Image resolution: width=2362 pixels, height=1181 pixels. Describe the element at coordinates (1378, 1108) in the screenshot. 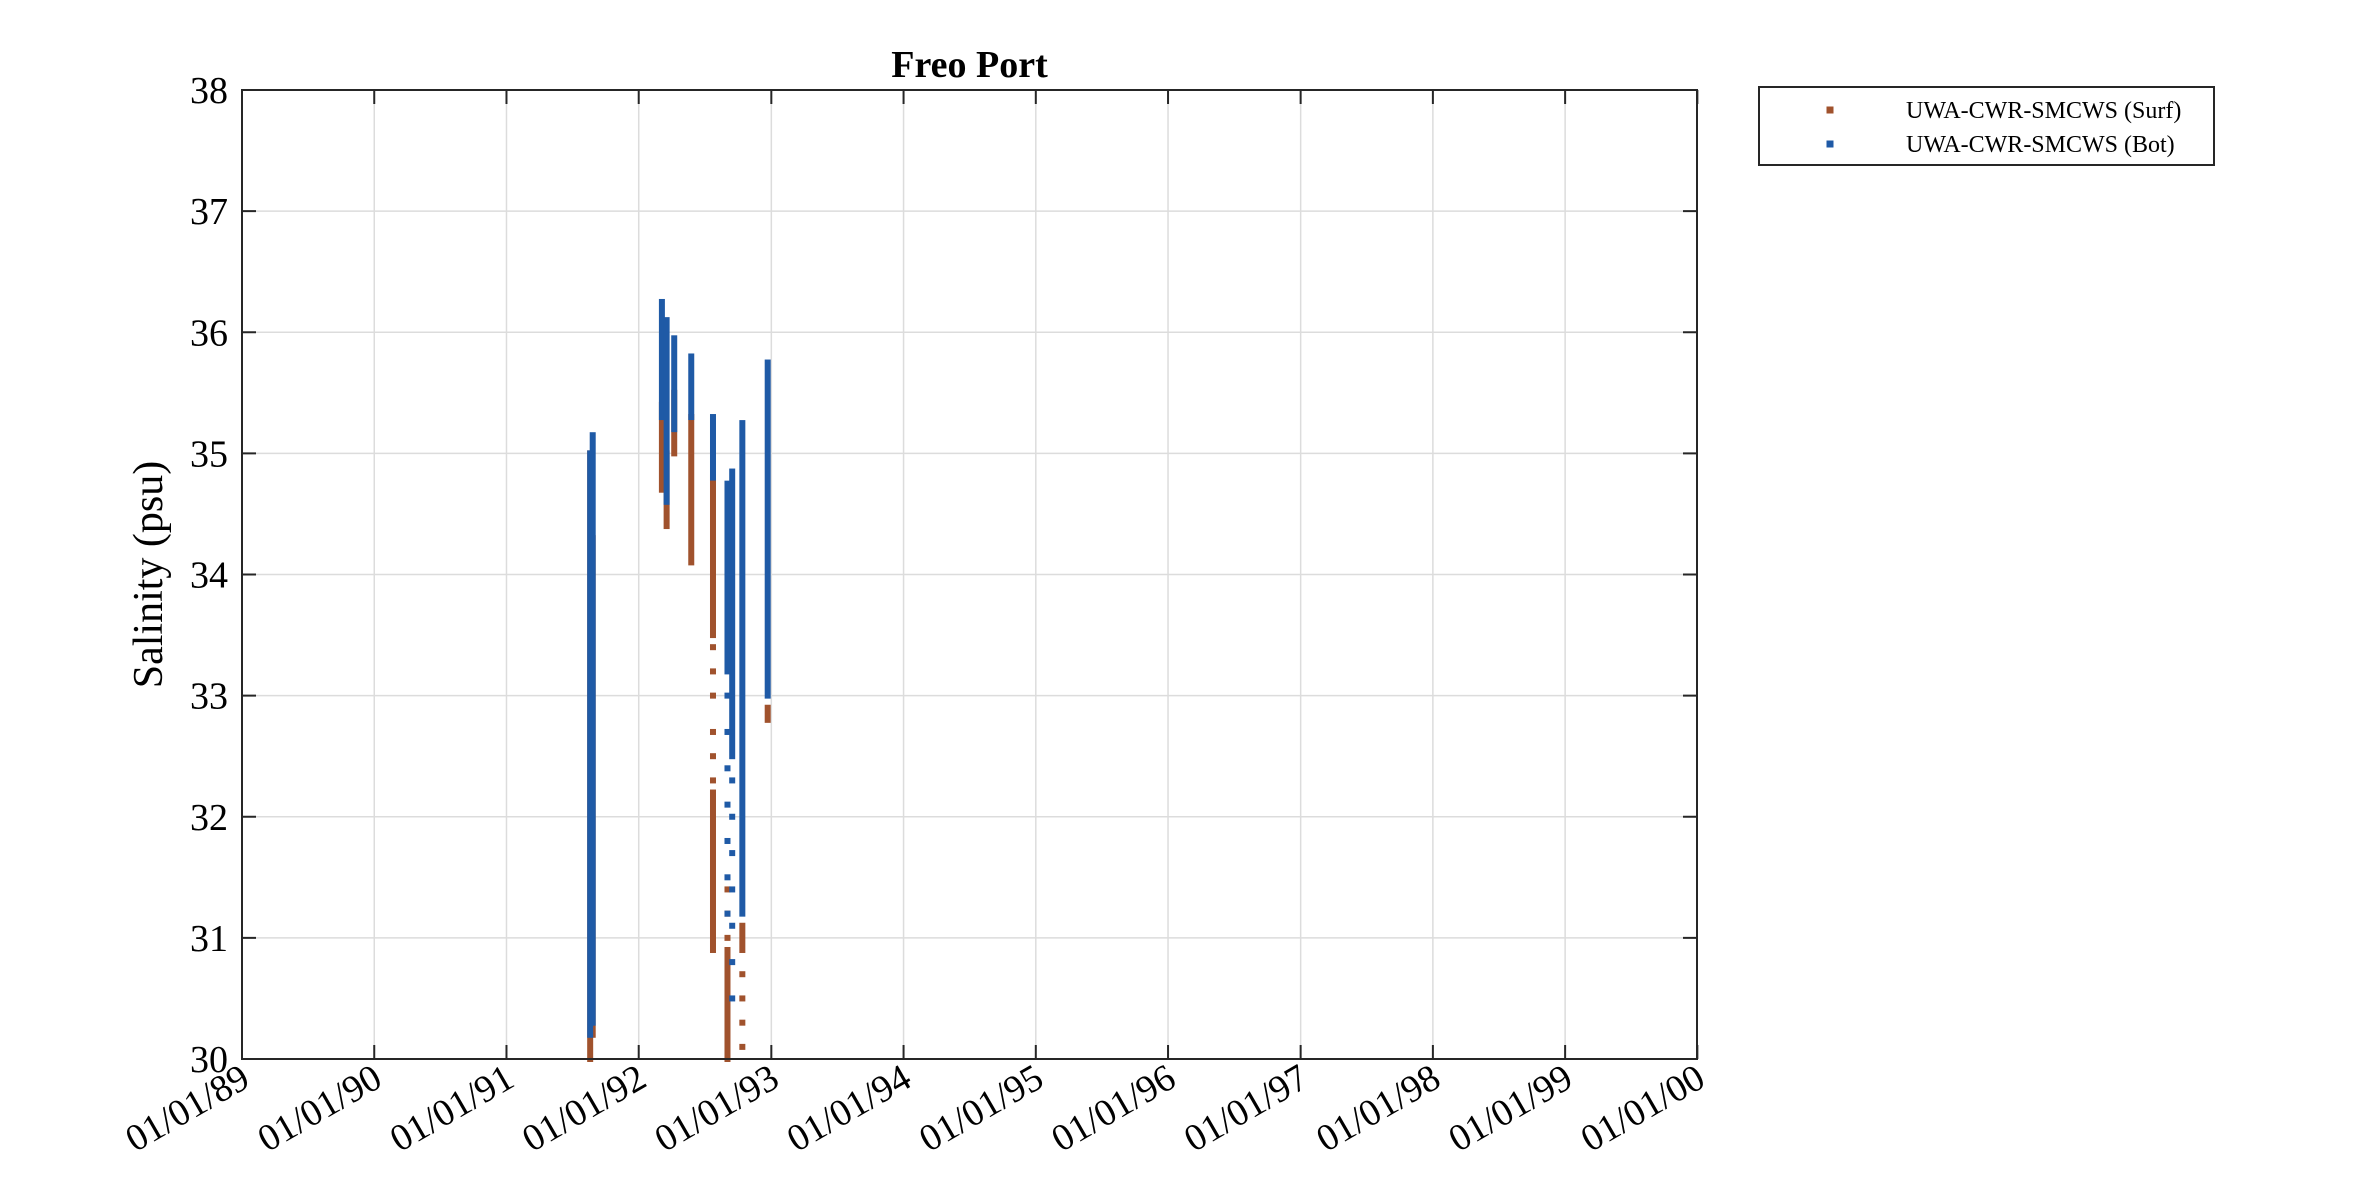

I see `x-tick-label: 01/01/98` at that location.